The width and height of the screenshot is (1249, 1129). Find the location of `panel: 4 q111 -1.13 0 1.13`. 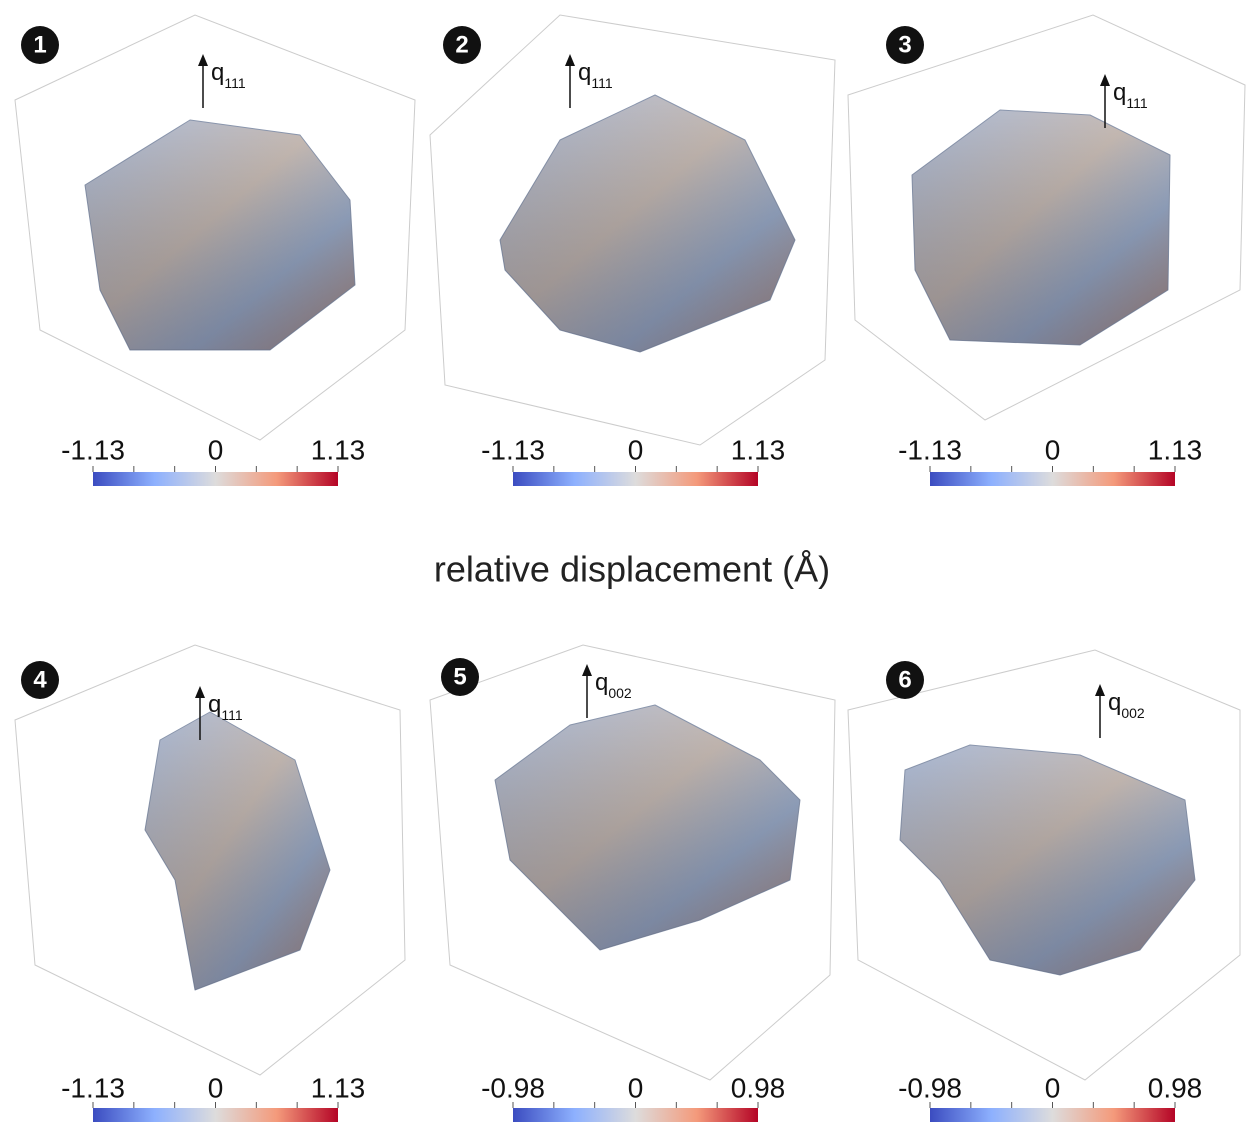

panel: 4 q111 -1.13 0 1.13 is located at coordinates (210, 883).